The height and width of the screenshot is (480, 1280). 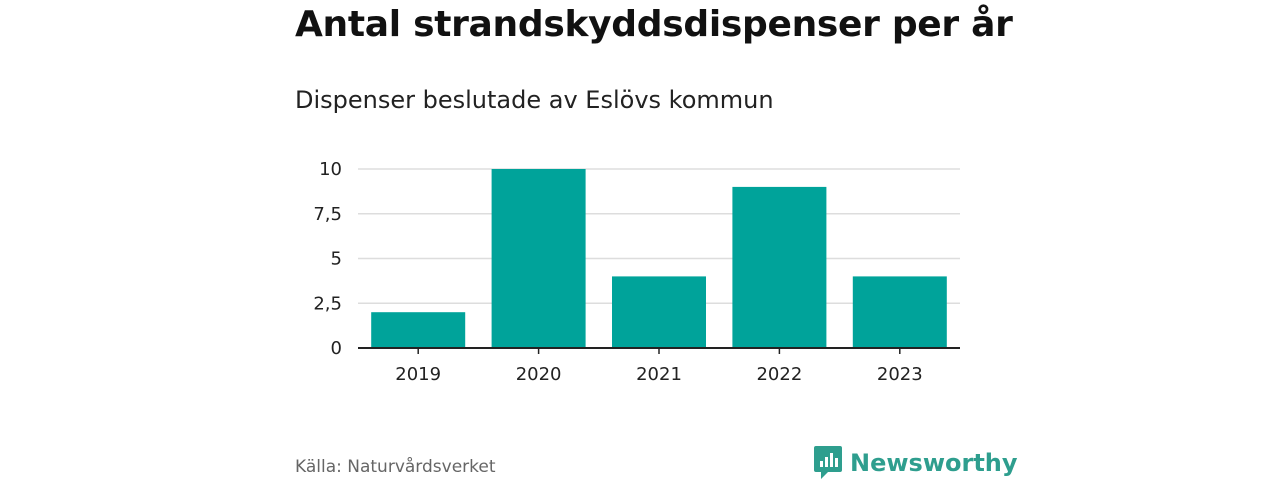 What do you see at coordinates (900, 374) in the screenshot?
I see `x-tick-label: 2023` at bounding box center [900, 374].